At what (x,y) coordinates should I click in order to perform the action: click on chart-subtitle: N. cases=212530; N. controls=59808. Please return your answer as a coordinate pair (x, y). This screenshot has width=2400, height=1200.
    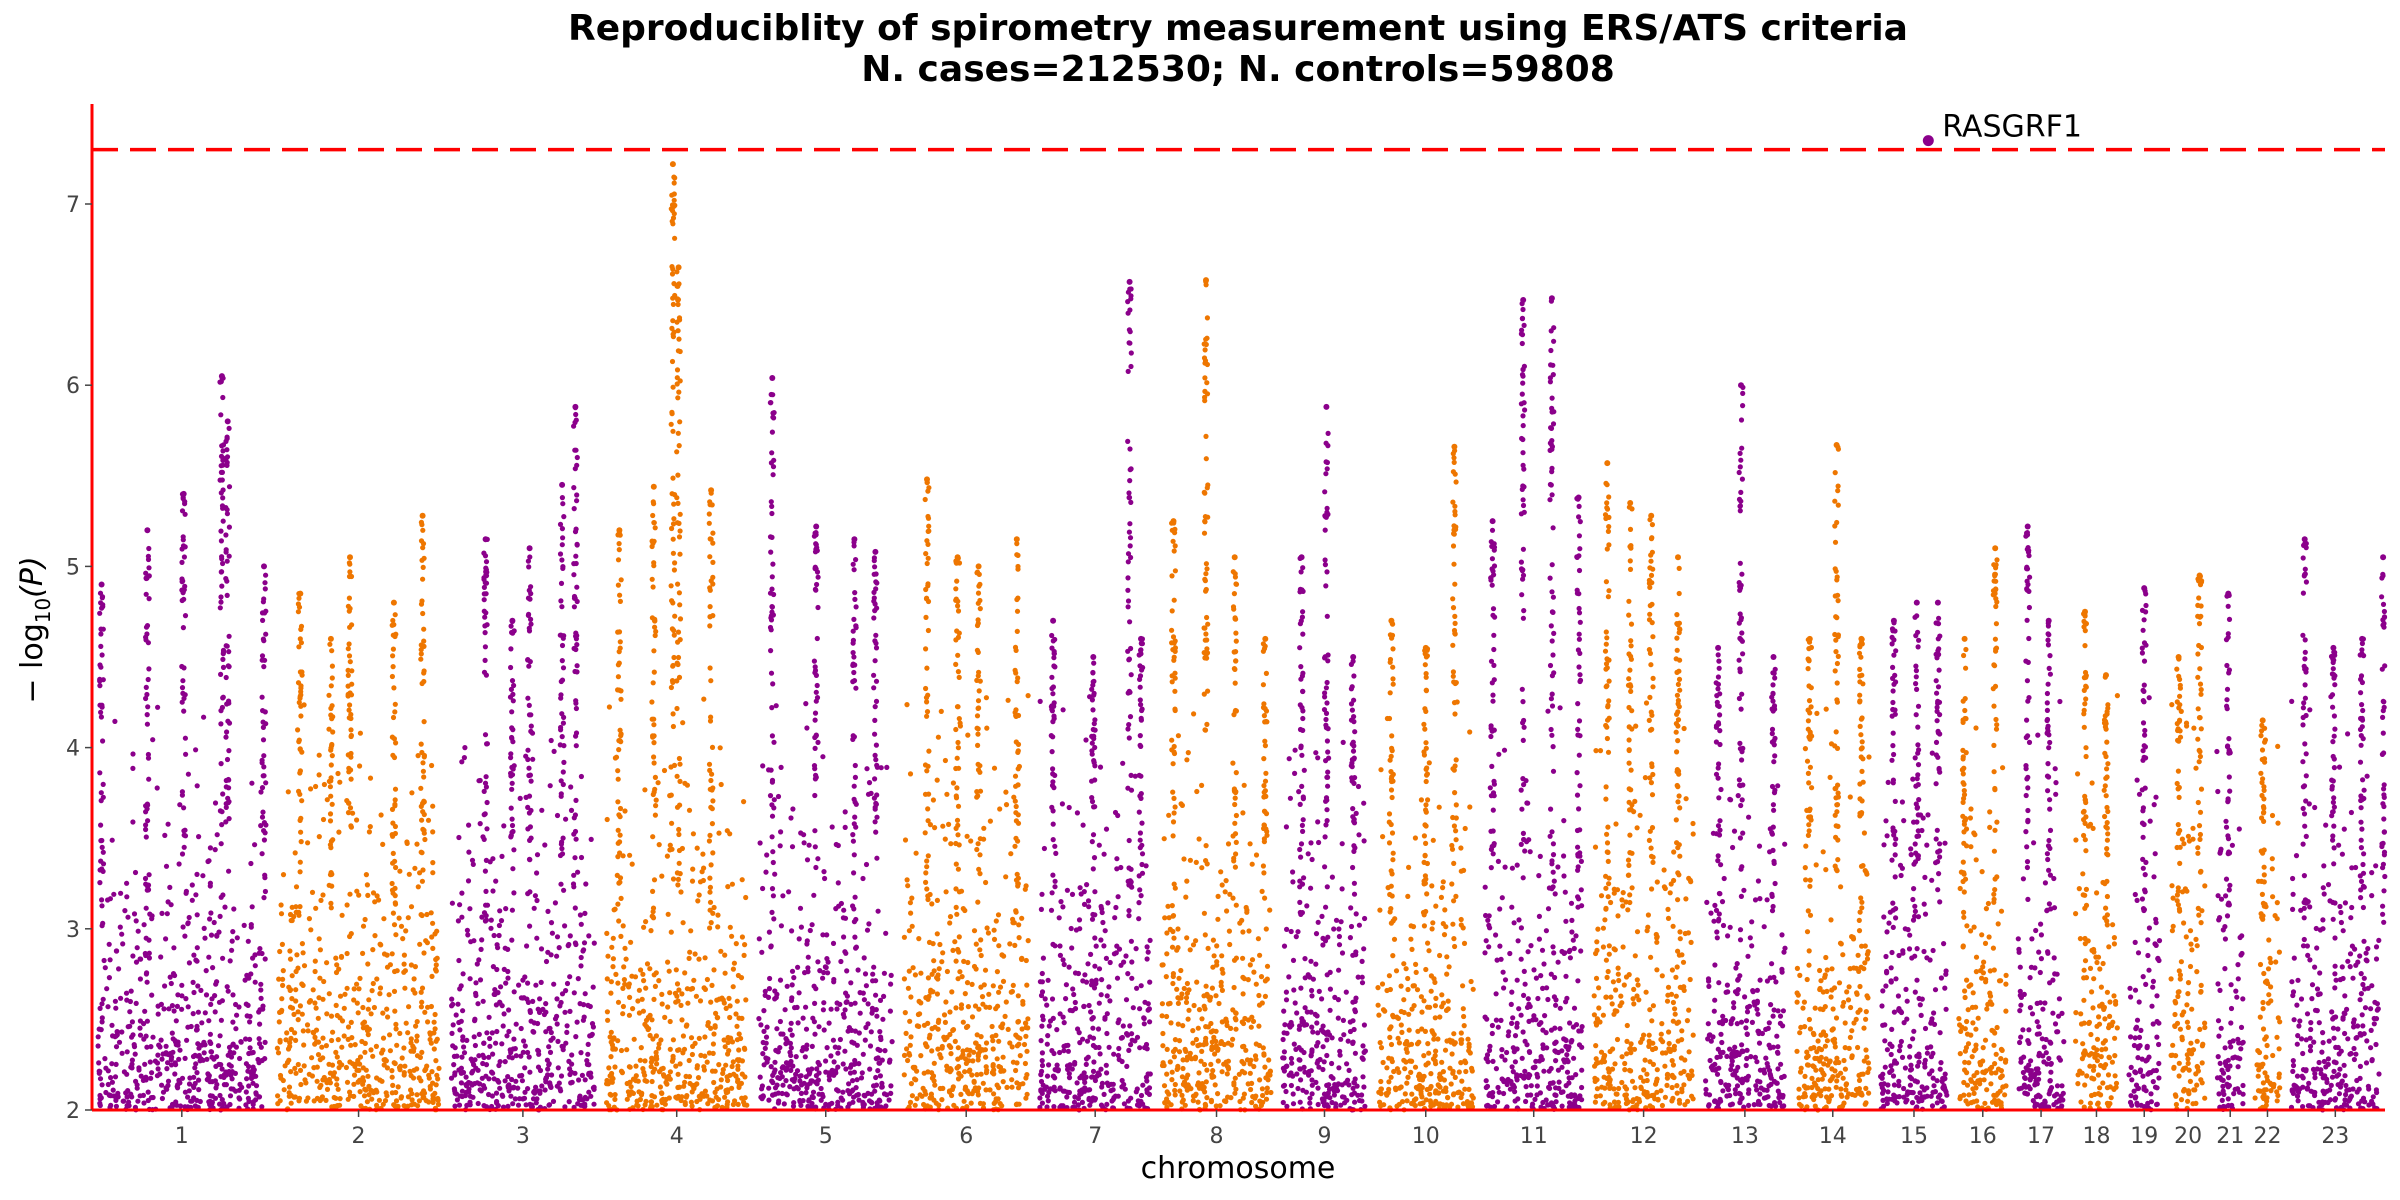
    Looking at the image, I should click on (1238, 69).